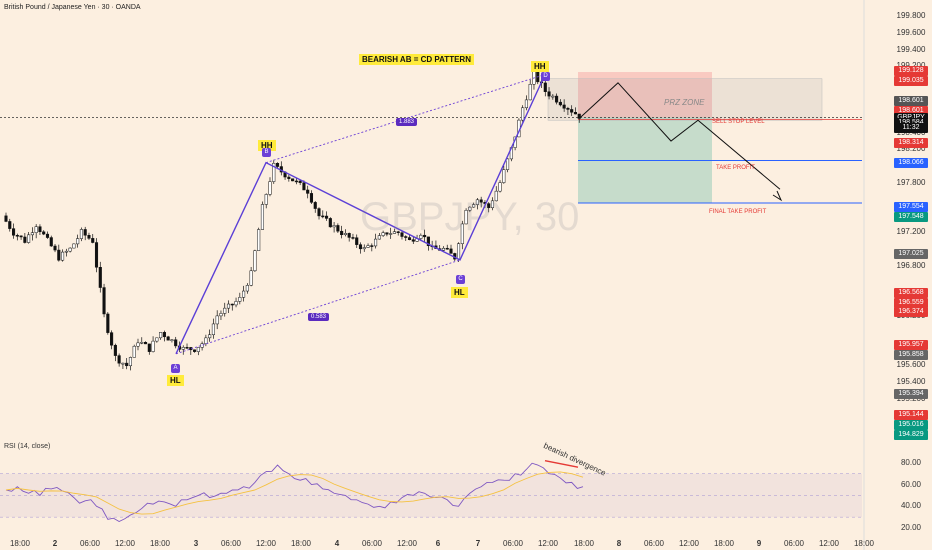 Image resolution: width=932 pixels, height=550 pixels. What do you see at coordinates (470, 217) in the screenshot?
I see `symbol-watermark: GBPJPY, 30` at bounding box center [470, 217].